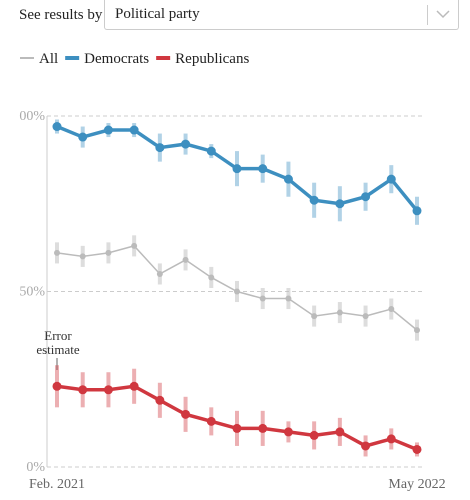 The height and width of the screenshot is (500, 470). What do you see at coordinates (212, 59) in the screenshot?
I see `legend-label: Republicans` at bounding box center [212, 59].